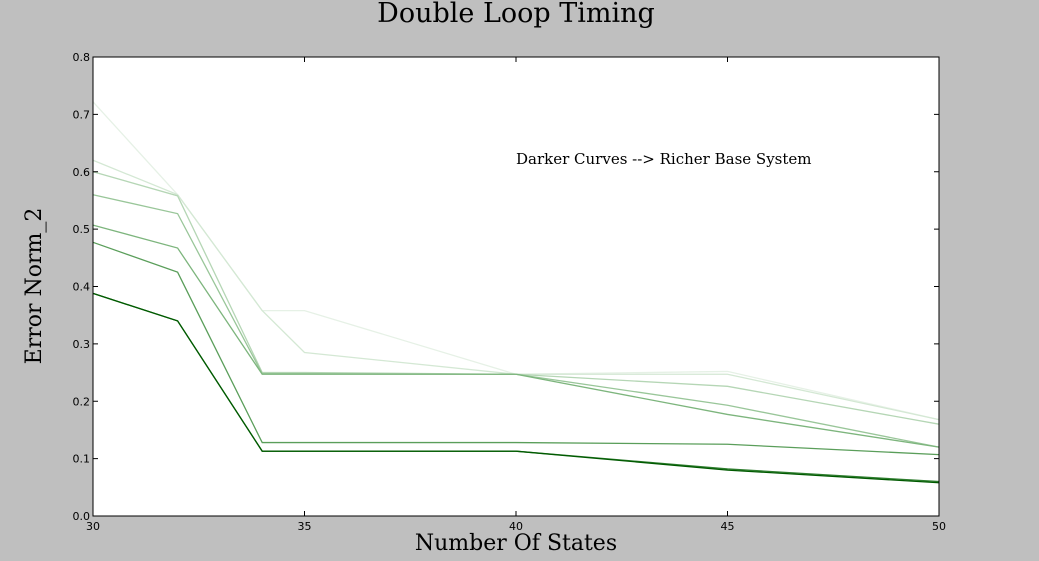 The width and height of the screenshot is (1039, 561). I want to click on chart-title: Double Loop Timing, so click(516, 14).